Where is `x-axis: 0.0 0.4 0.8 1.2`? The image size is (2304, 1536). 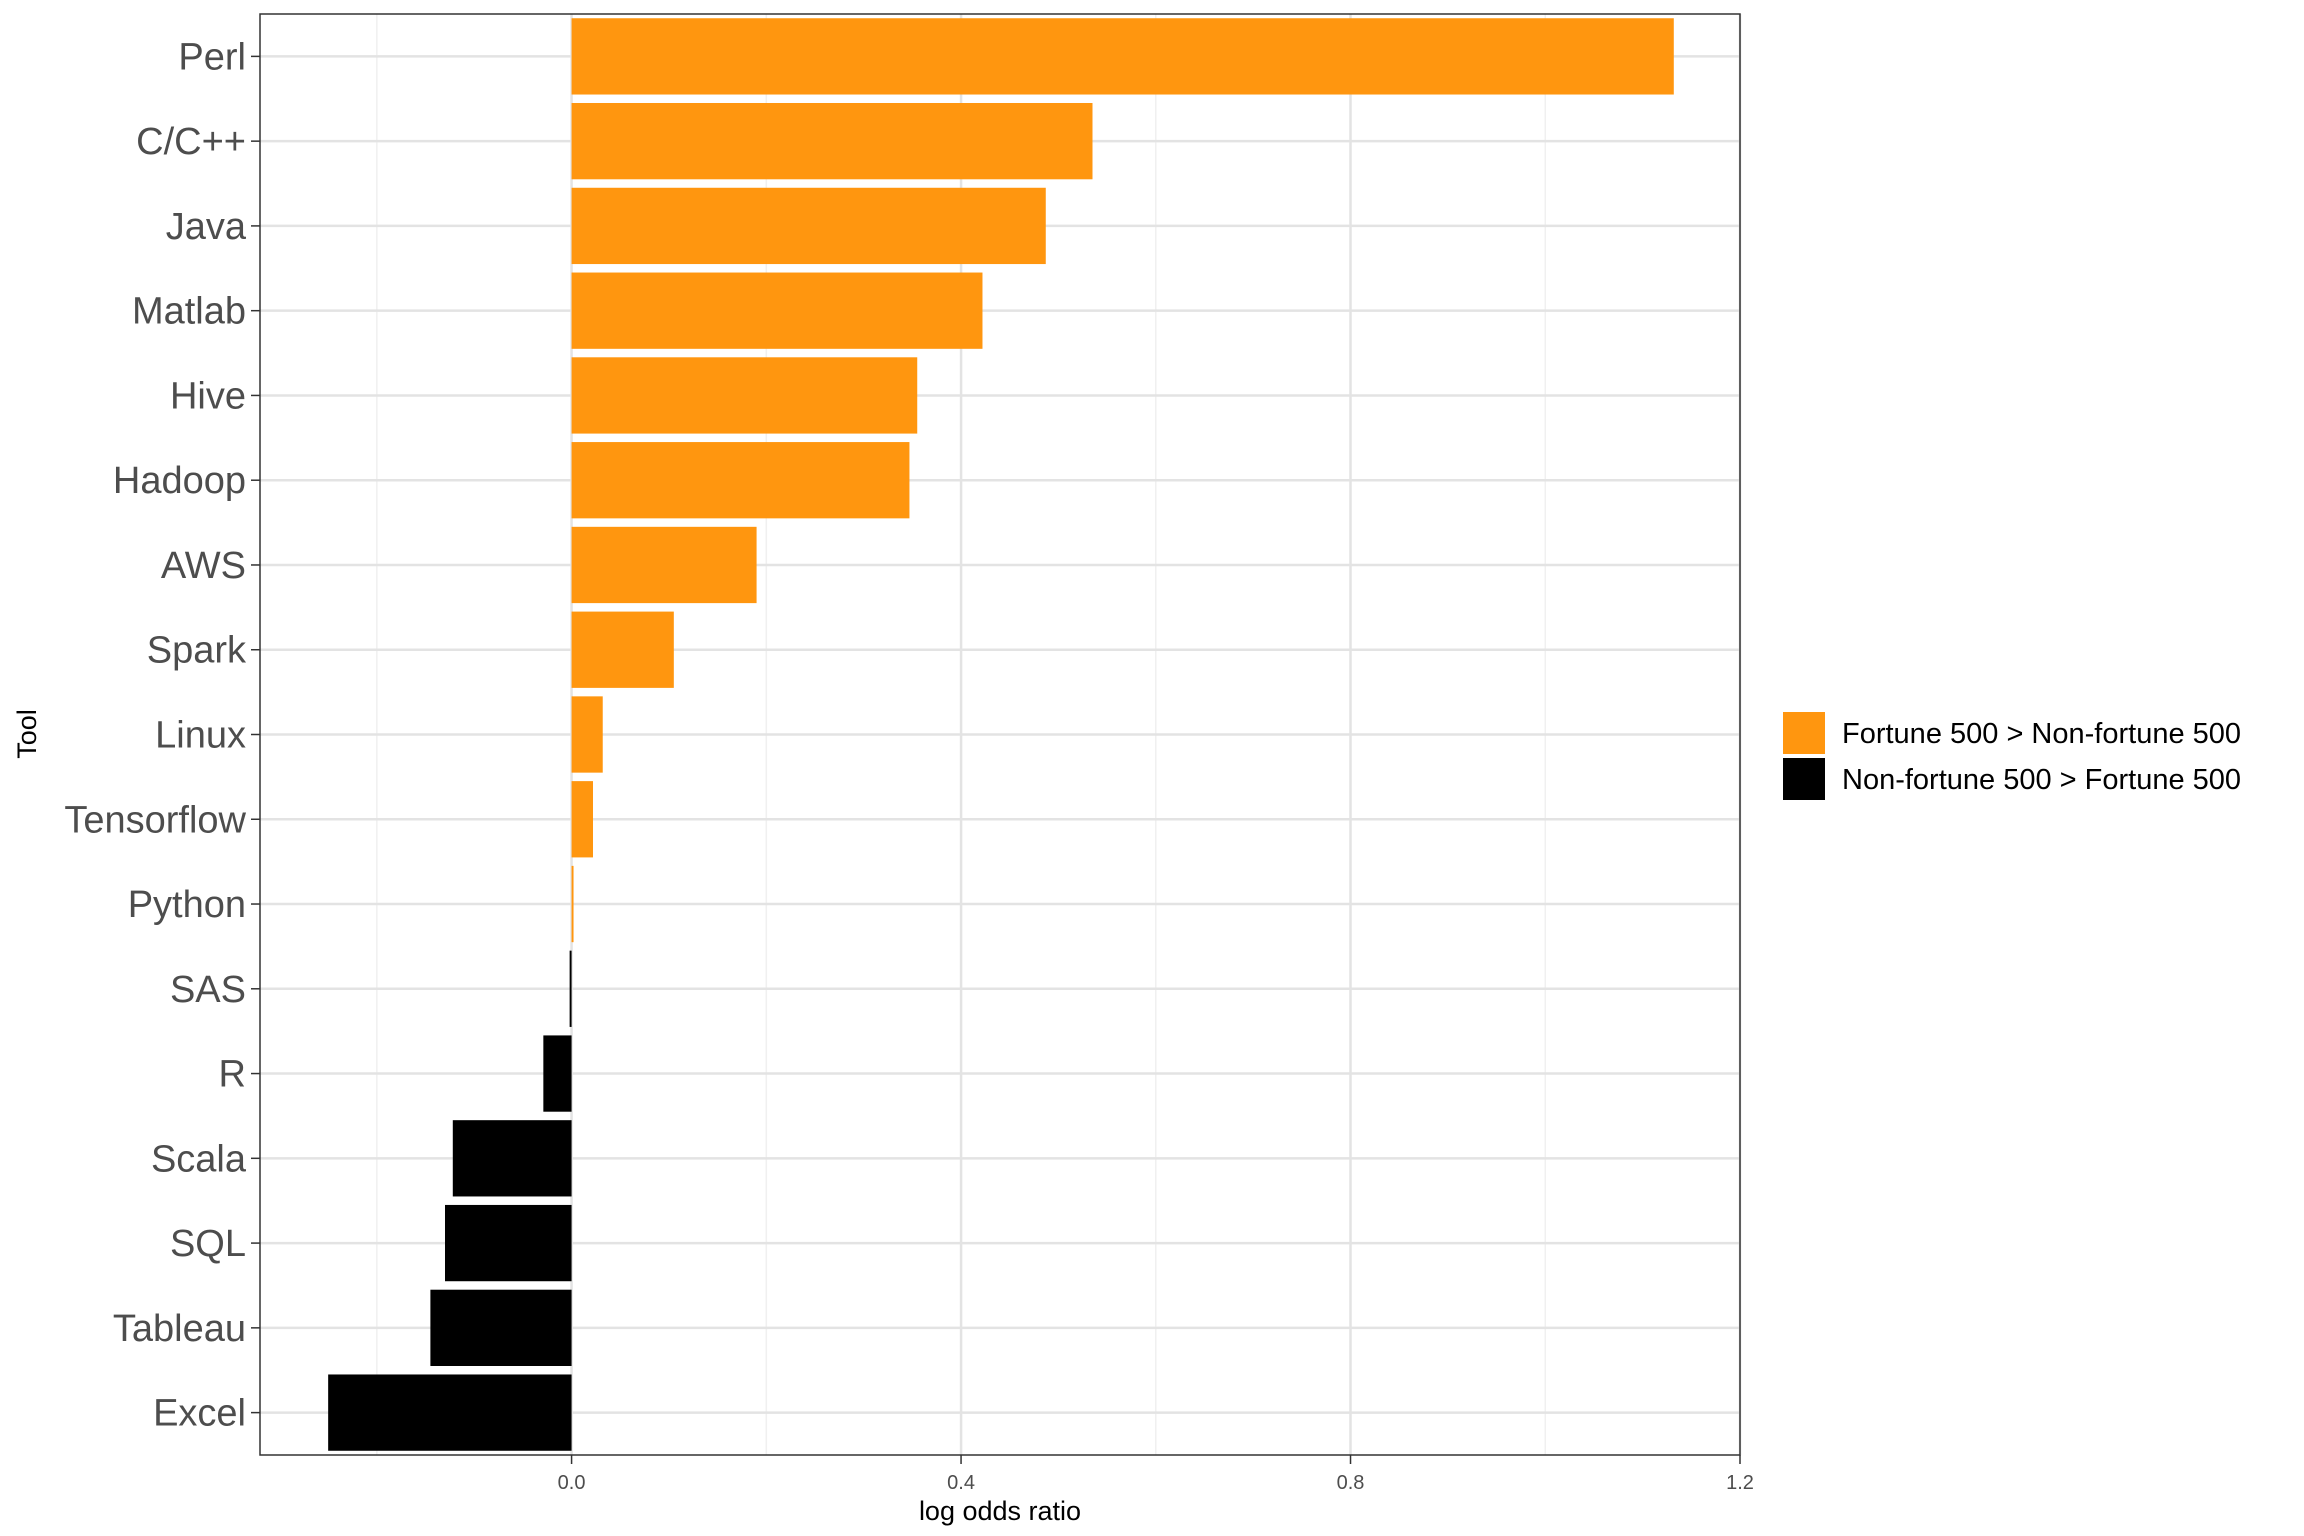
x-axis: 0.0 0.4 0.8 1.2 is located at coordinates (1156, 1474).